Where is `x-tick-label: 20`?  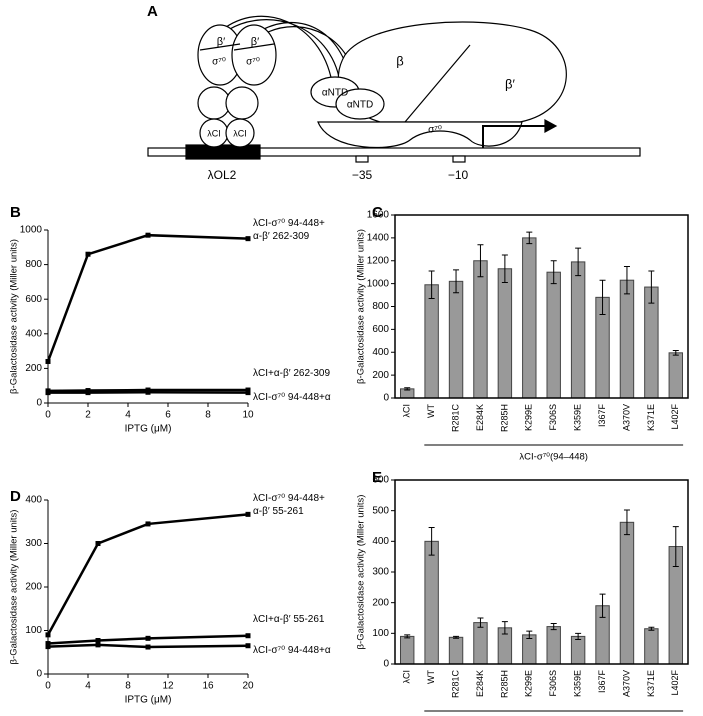 x-tick-label: 20 is located at coordinates (248, 686).